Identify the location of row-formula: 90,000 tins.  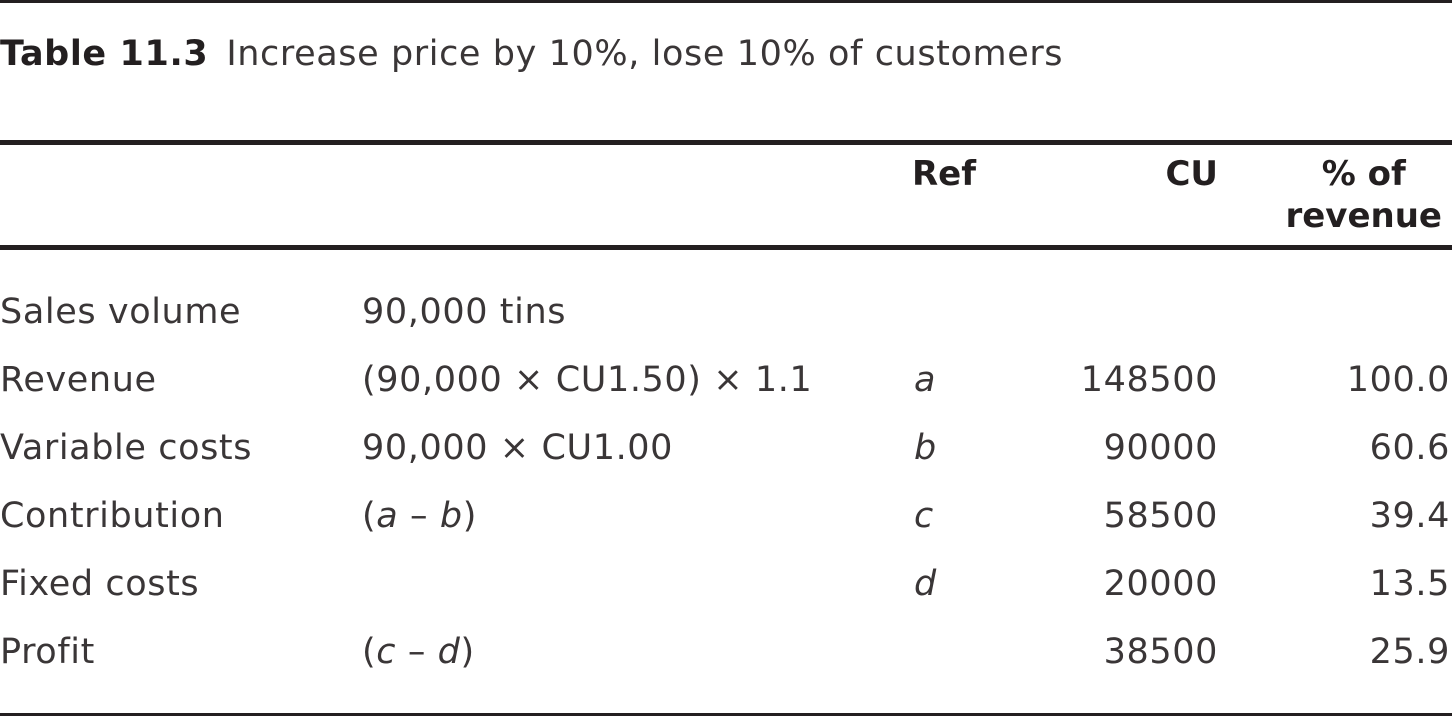
(464, 312).